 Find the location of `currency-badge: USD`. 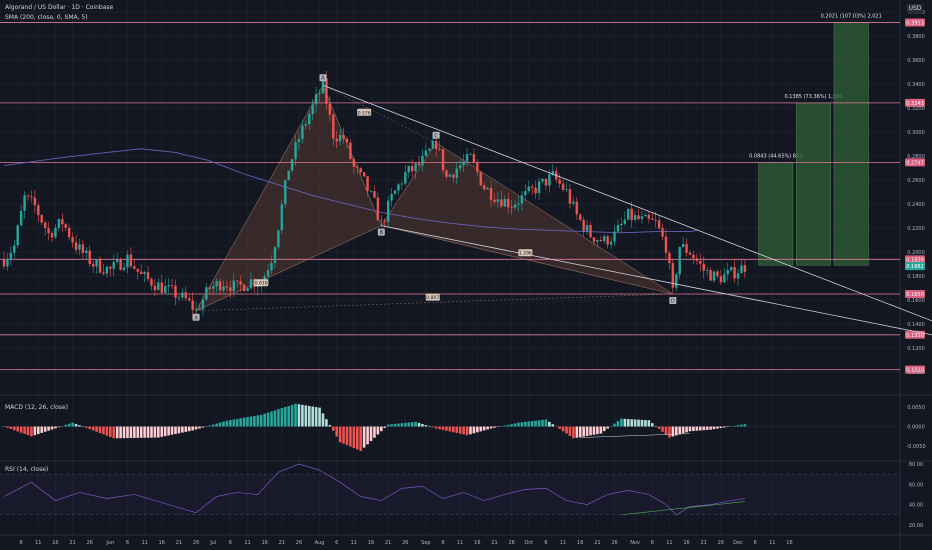

currency-badge: USD is located at coordinates (915, 9).